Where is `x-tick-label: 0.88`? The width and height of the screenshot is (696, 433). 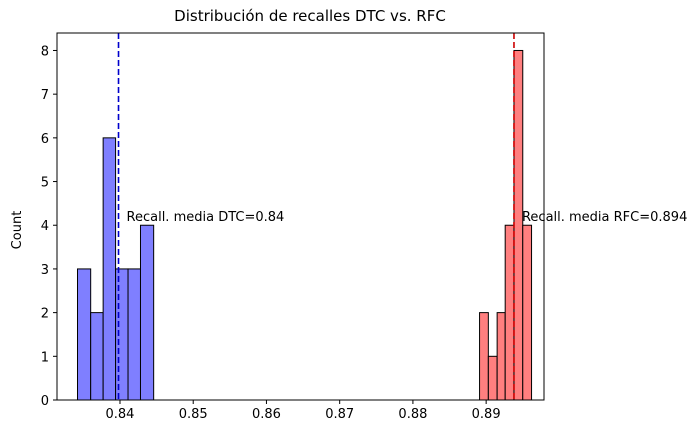
x-tick-label: 0.88 is located at coordinates (412, 414).